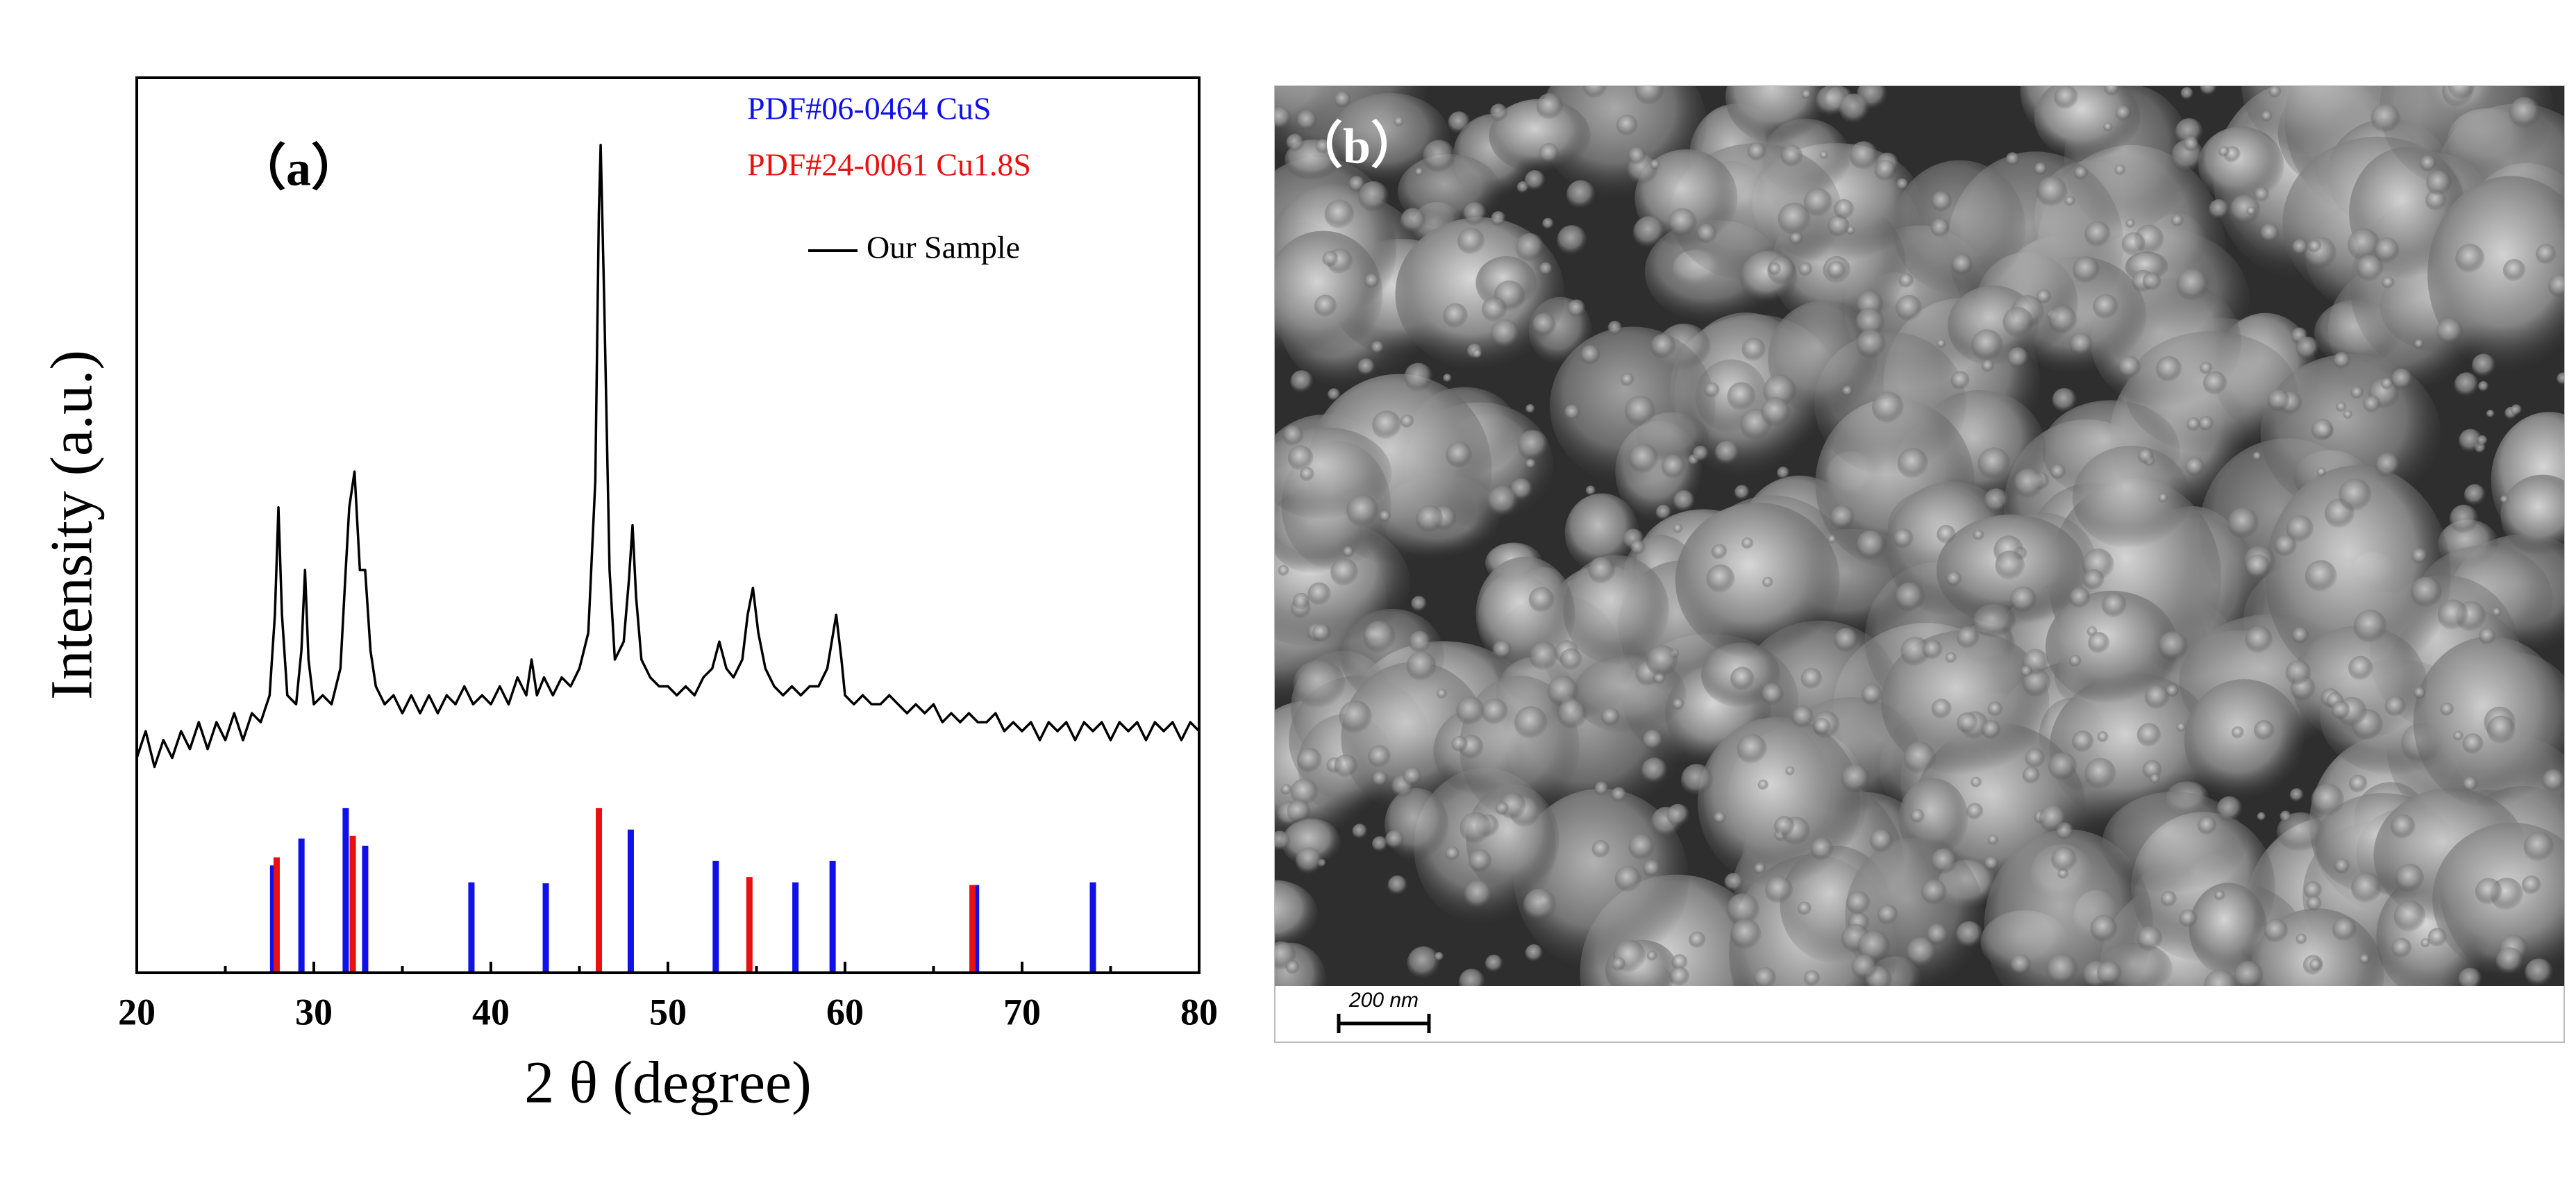 Image resolution: width=2576 pixels, height=1179 pixels. What do you see at coordinates (845, 1012) in the screenshot?
I see `x-tick-label: 60` at bounding box center [845, 1012].